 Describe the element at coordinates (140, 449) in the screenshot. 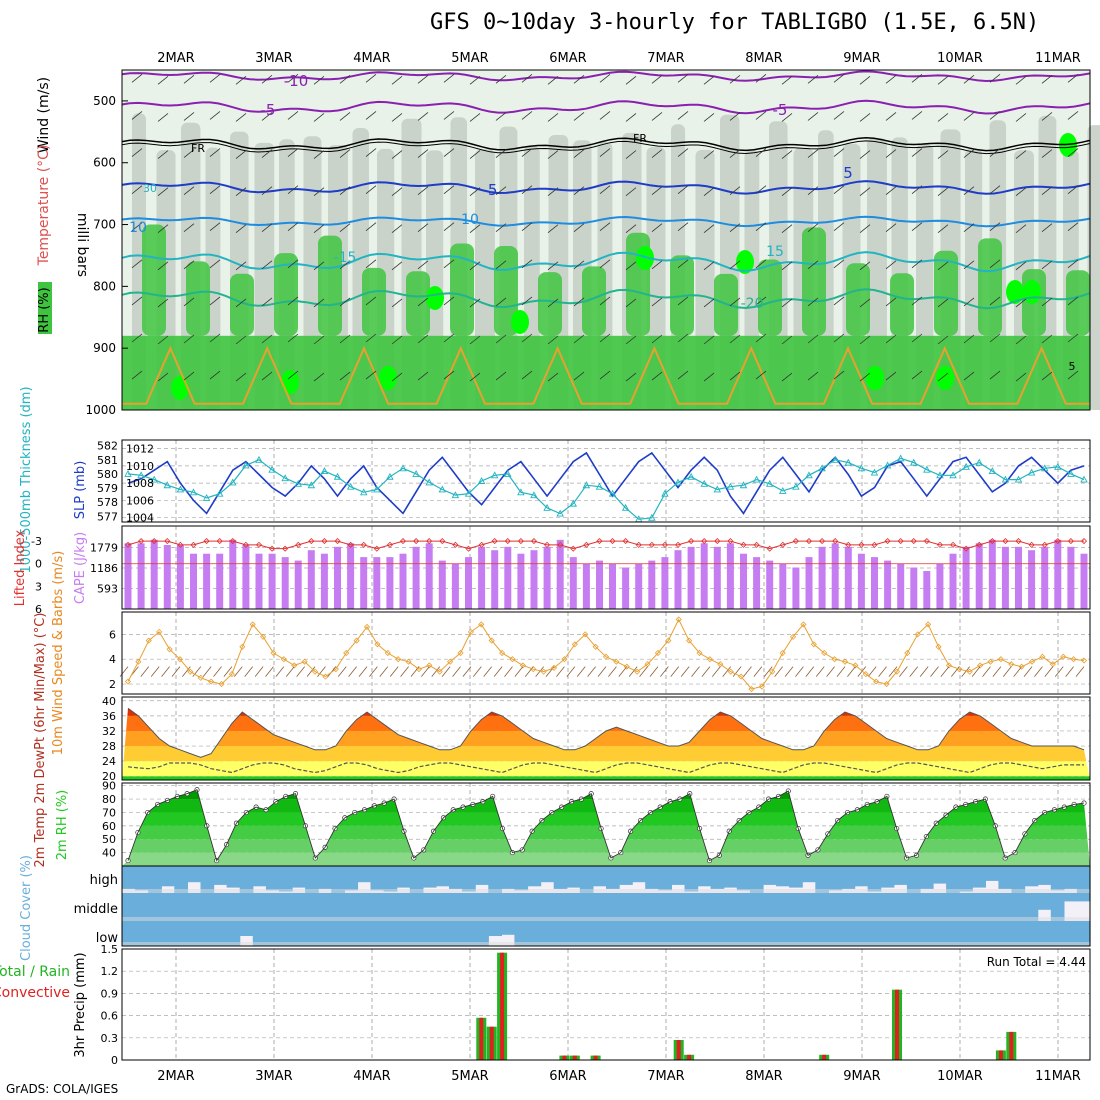

I see `slp-tick-label: 1012` at that location.